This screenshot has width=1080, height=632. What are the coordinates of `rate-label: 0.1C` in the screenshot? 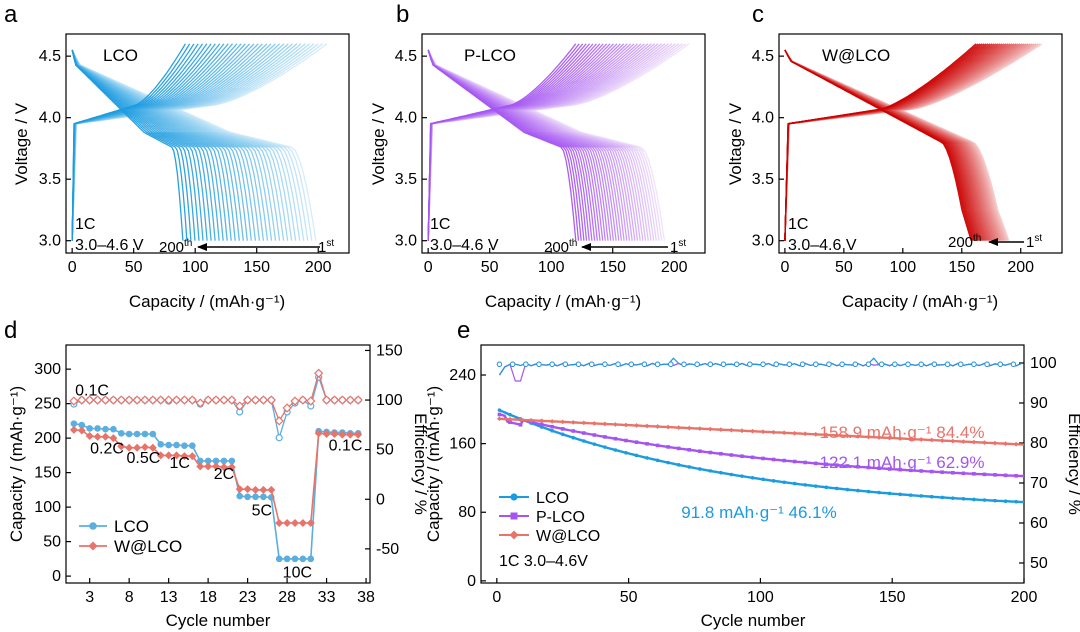 It's located at (92, 390).